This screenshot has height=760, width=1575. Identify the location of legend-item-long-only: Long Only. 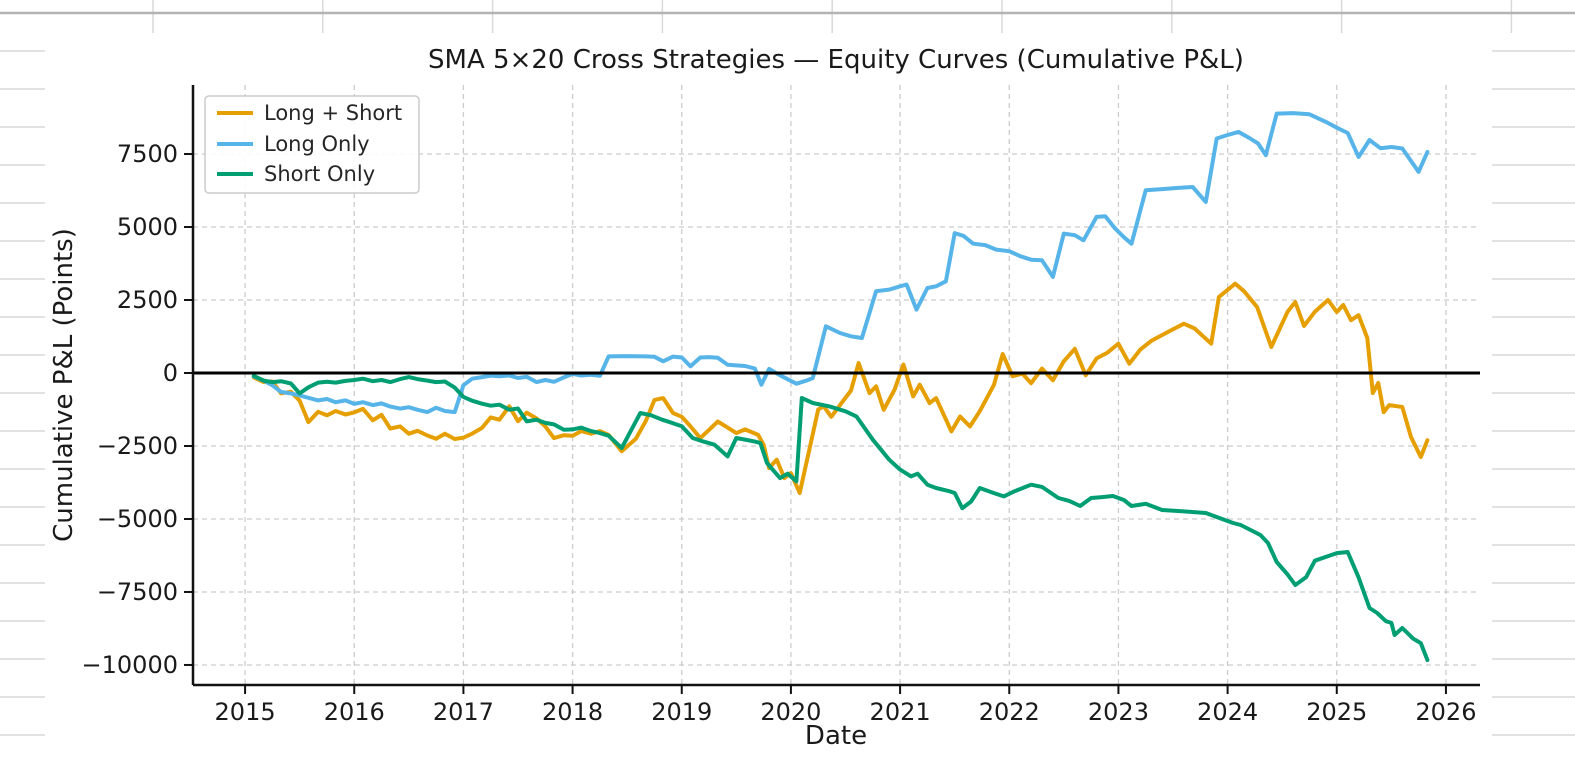
(293, 144).